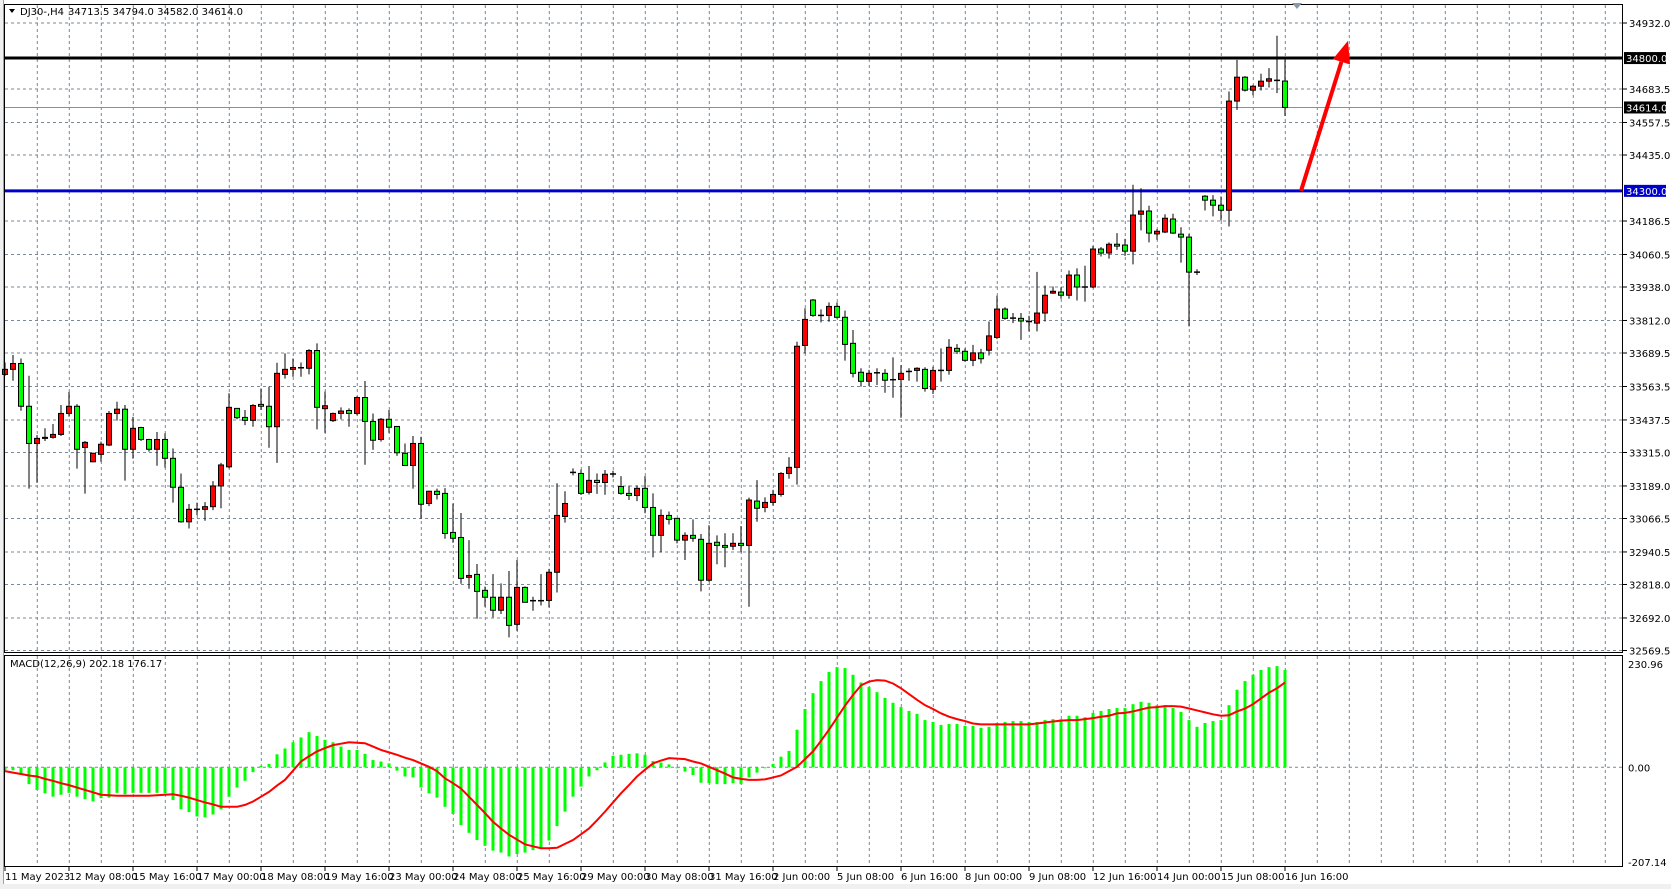 The height and width of the screenshot is (889, 1671). What do you see at coordinates (1297, 6) in the screenshot?
I see `chart-shift-marker-icon` at bounding box center [1297, 6].